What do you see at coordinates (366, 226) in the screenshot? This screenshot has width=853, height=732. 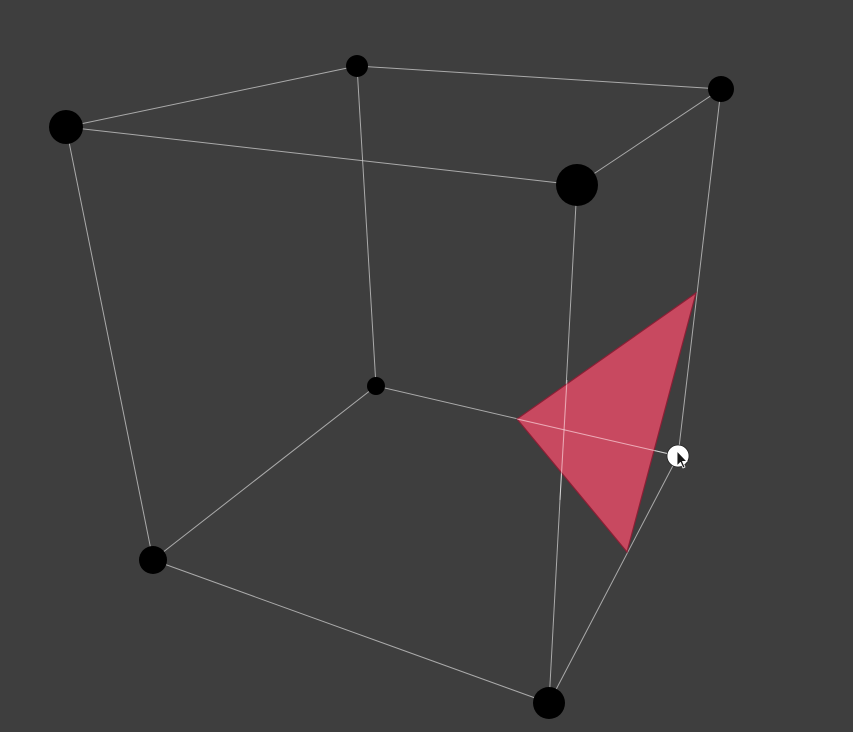 I see `edge-vertical-back` at bounding box center [366, 226].